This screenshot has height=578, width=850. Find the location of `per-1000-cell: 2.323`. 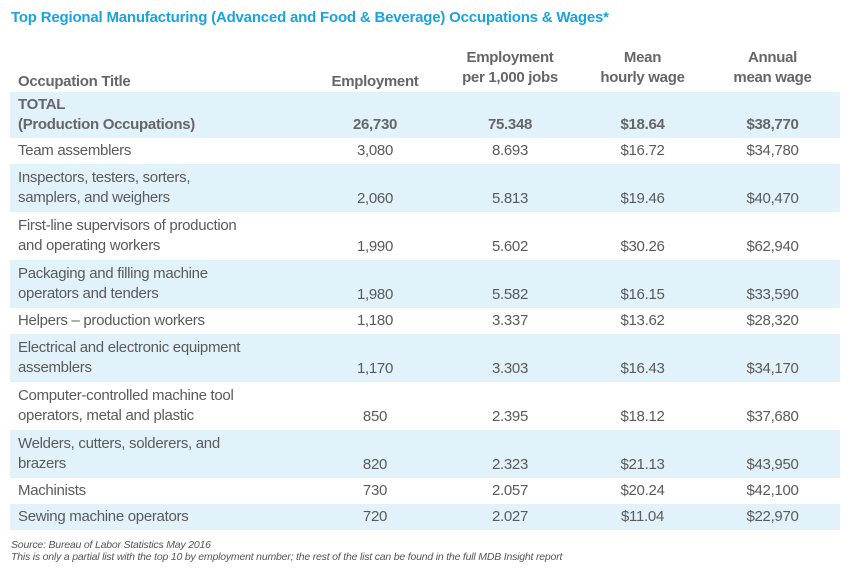

per-1000-cell: 2.323 is located at coordinates (510, 464).